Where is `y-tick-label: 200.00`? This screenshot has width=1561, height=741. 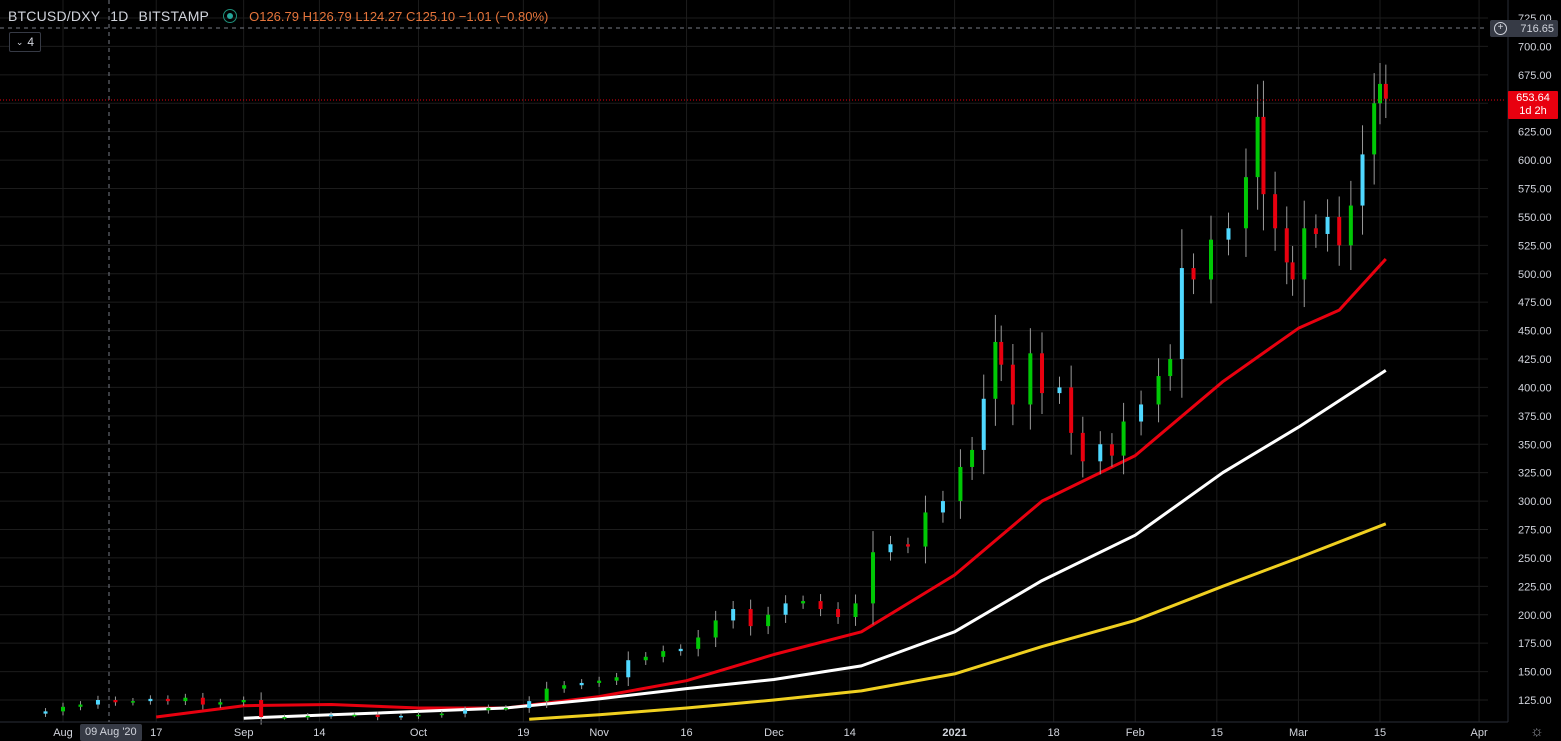
y-tick-label: 200.00 is located at coordinates (1535, 616).